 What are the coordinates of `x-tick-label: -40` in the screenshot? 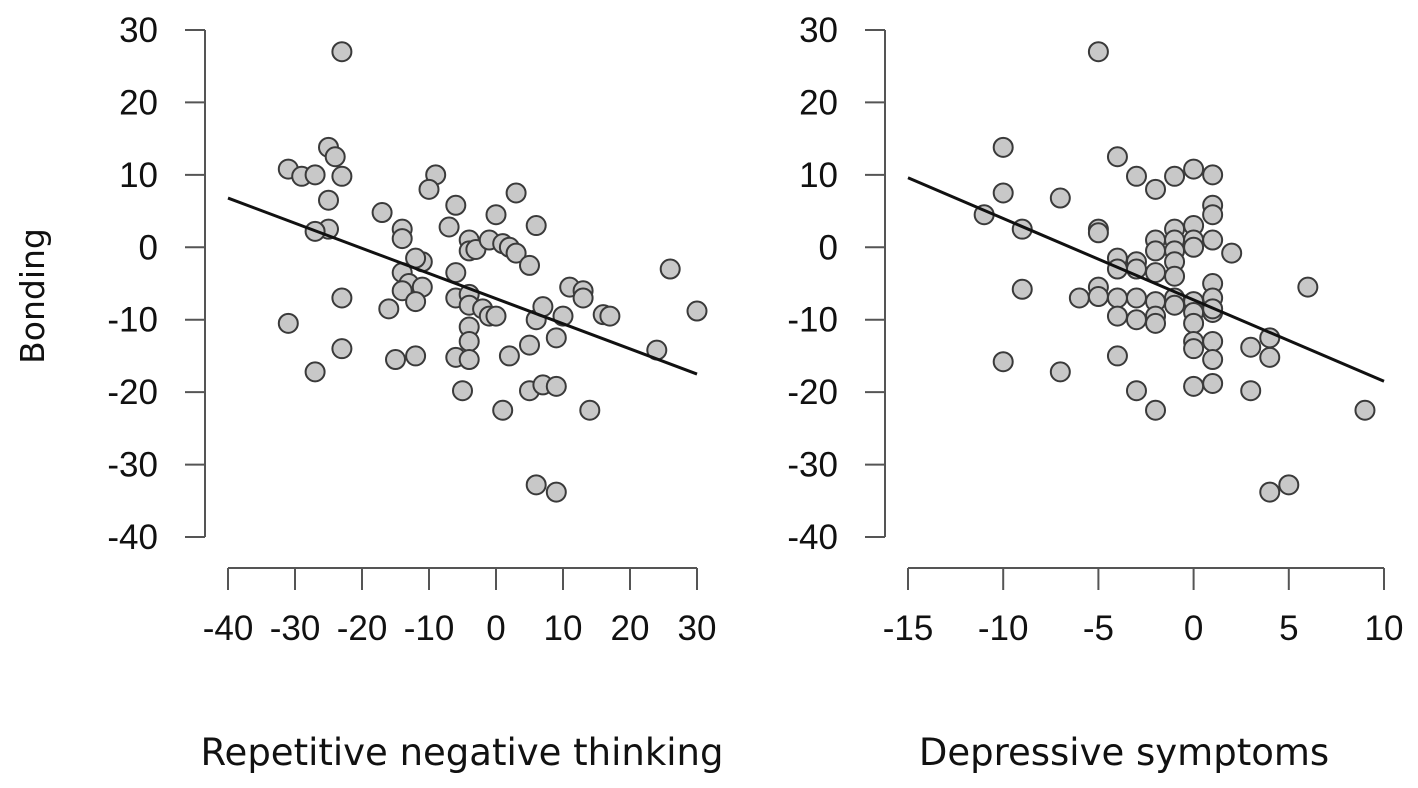 It's located at (228, 628).